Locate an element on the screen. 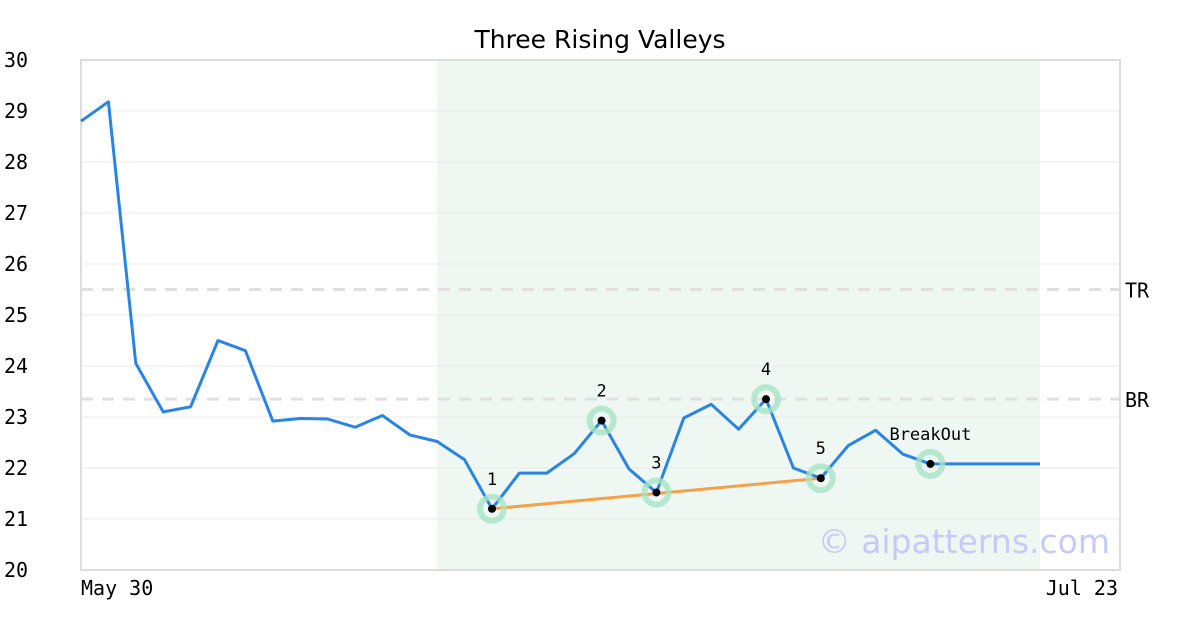  y-tick-label: 23 is located at coordinates (16, 417).